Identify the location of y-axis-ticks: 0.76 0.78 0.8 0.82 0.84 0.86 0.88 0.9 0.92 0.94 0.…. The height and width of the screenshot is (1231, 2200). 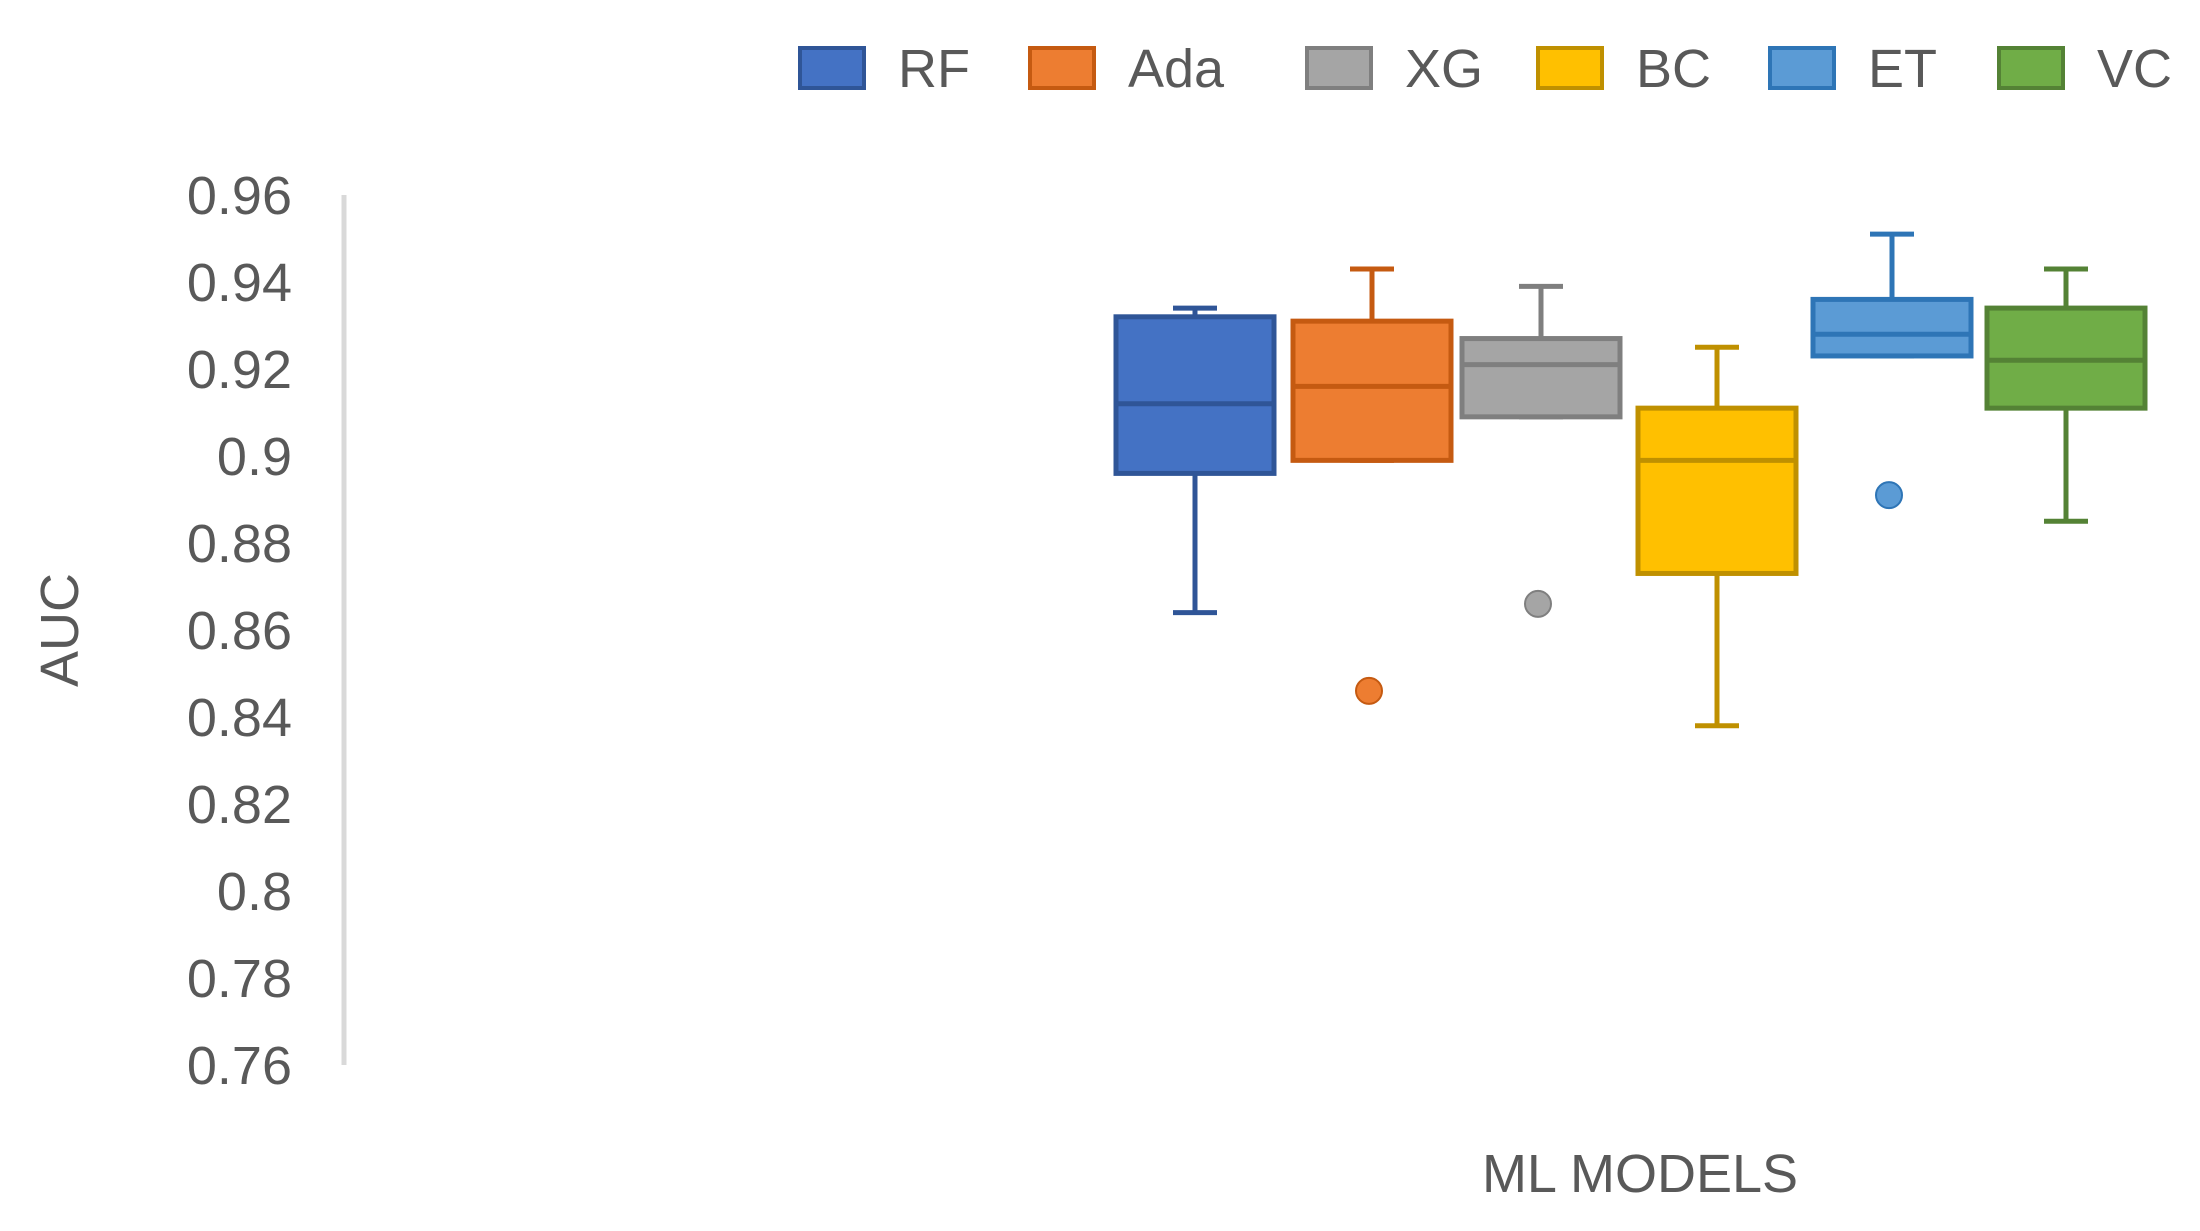
(239, 631).